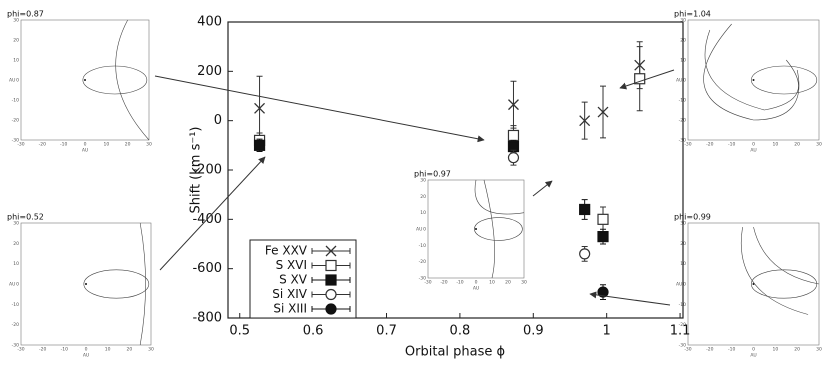 The image size is (830, 375). What do you see at coordinates (682, 325) in the screenshot?
I see `inset-y-tick: -20` at bounding box center [682, 325].